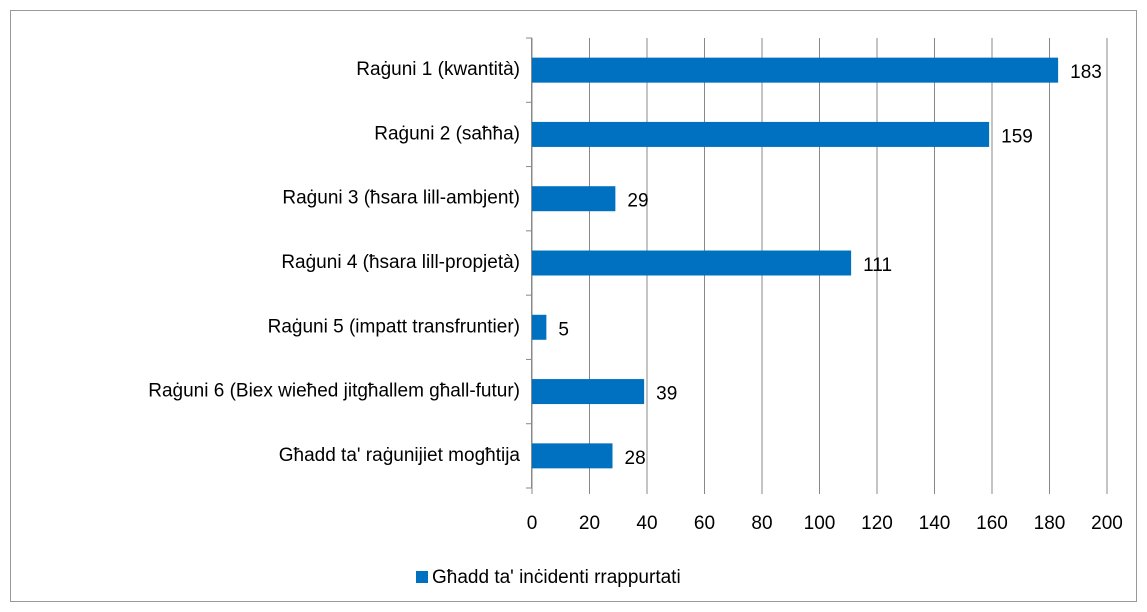 The image size is (1147, 612). I want to click on x-tick-label: 180, so click(1050, 523).